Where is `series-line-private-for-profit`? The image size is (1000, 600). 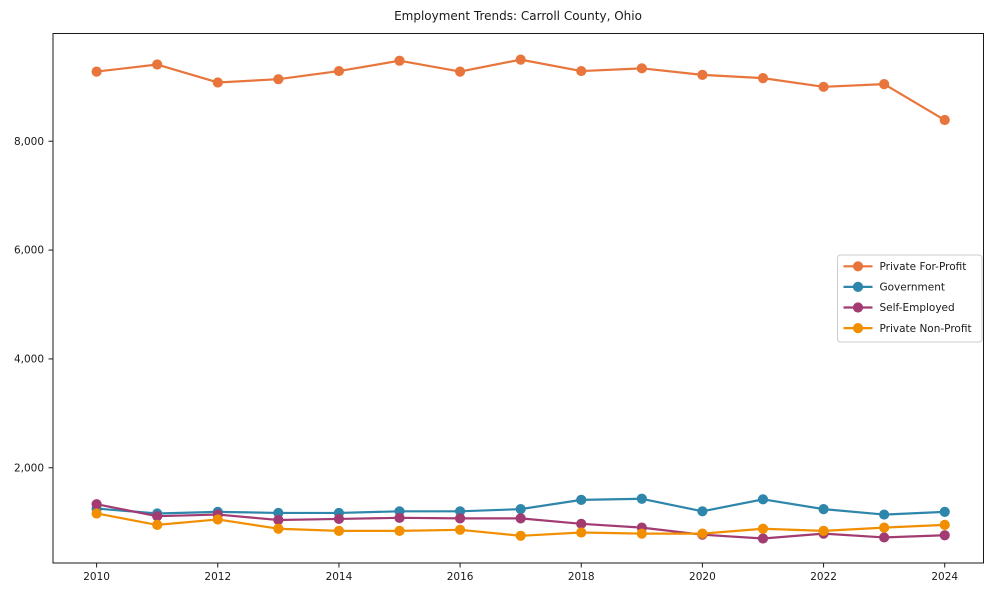 series-line-private-for-profit is located at coordinates (521, 89).